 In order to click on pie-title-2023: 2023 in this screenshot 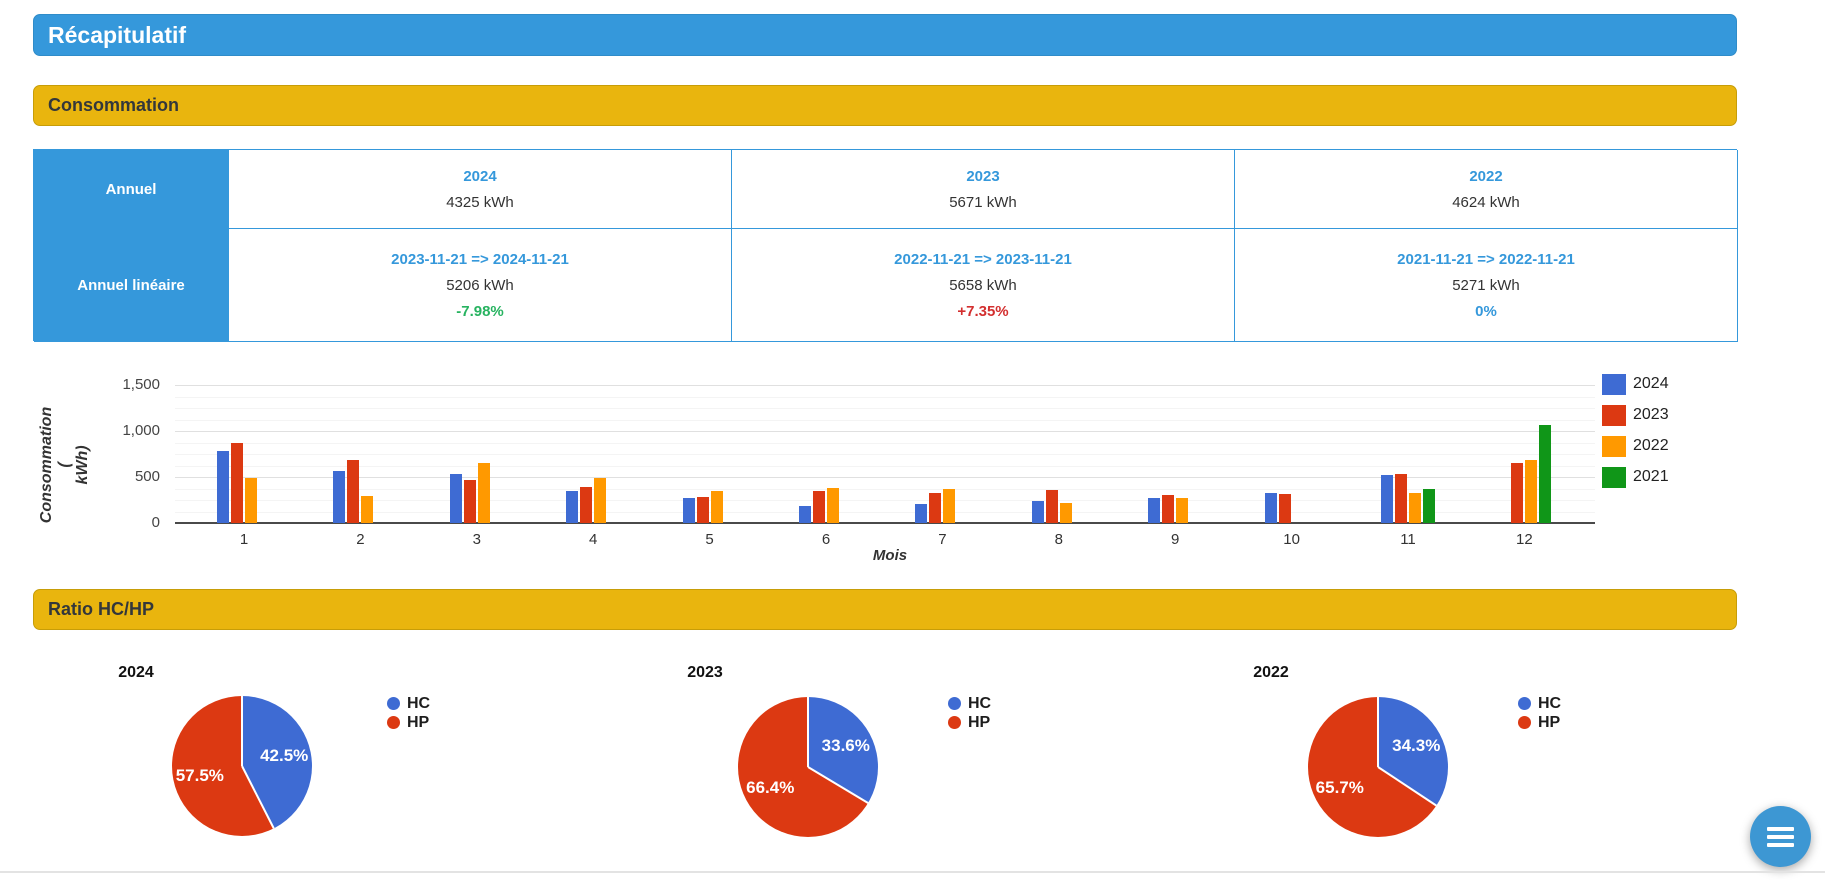, I will do `click(705, 672)`.